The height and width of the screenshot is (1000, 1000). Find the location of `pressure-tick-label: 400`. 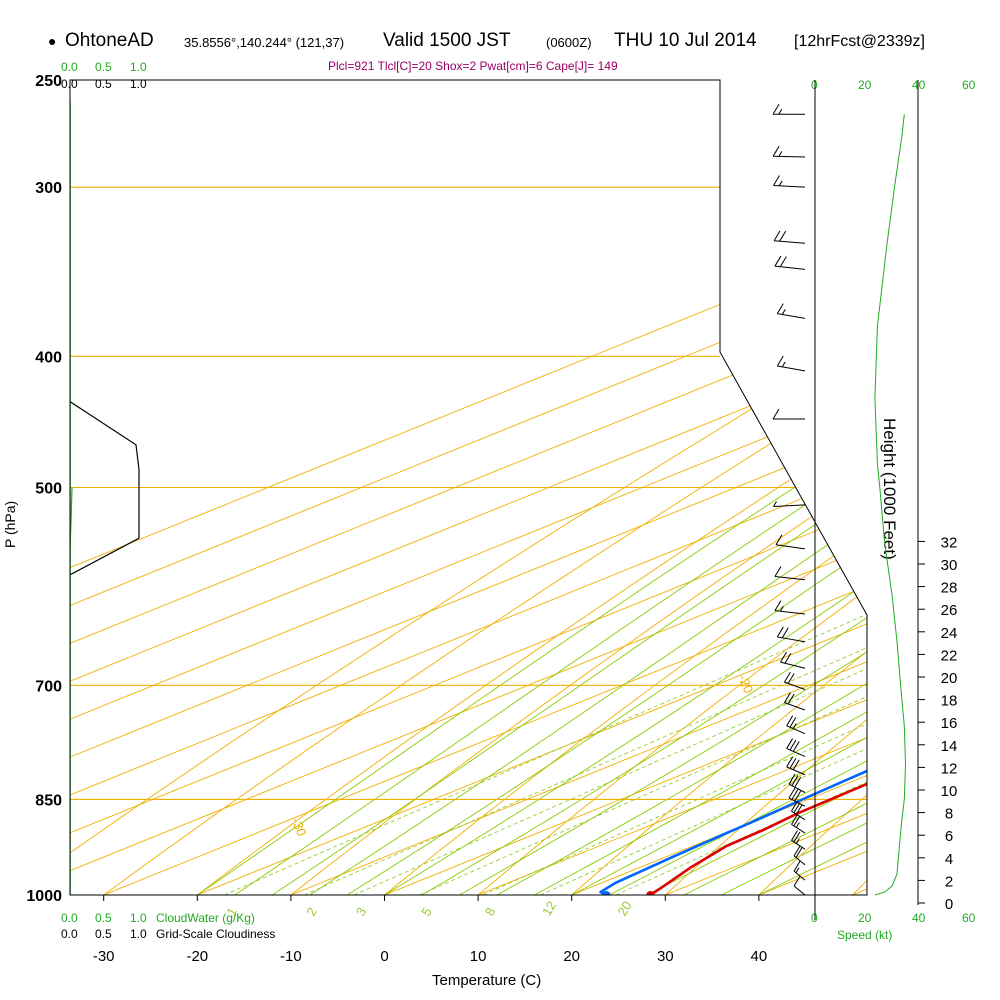

pressure-tick-label: 400 is located at coordinates (48, 357).